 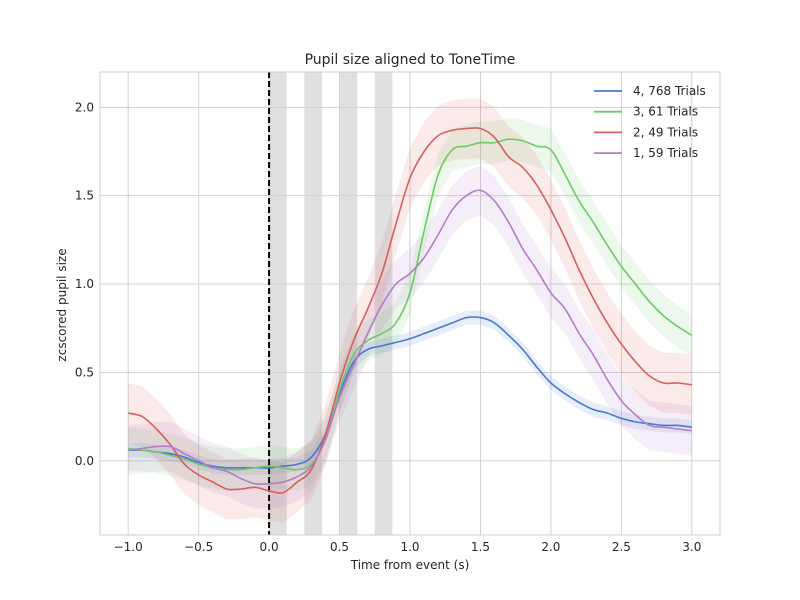 I want to click on legend-item: 3, 61 Trials, so click(x=646, y=112).